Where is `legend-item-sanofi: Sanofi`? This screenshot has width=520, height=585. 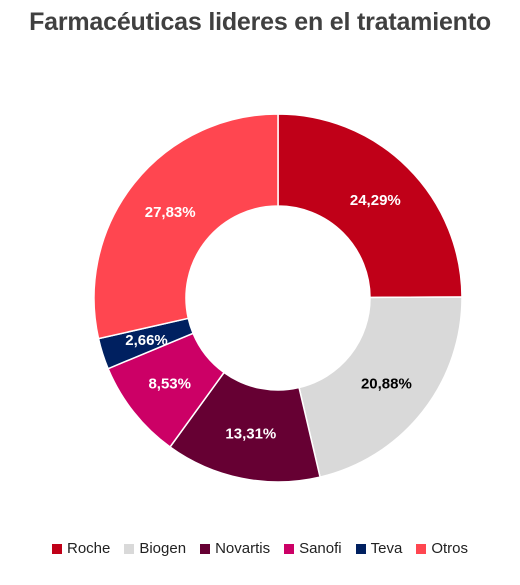
legend-item-sanofi: Sanofi is located at coordinates (313, 548).